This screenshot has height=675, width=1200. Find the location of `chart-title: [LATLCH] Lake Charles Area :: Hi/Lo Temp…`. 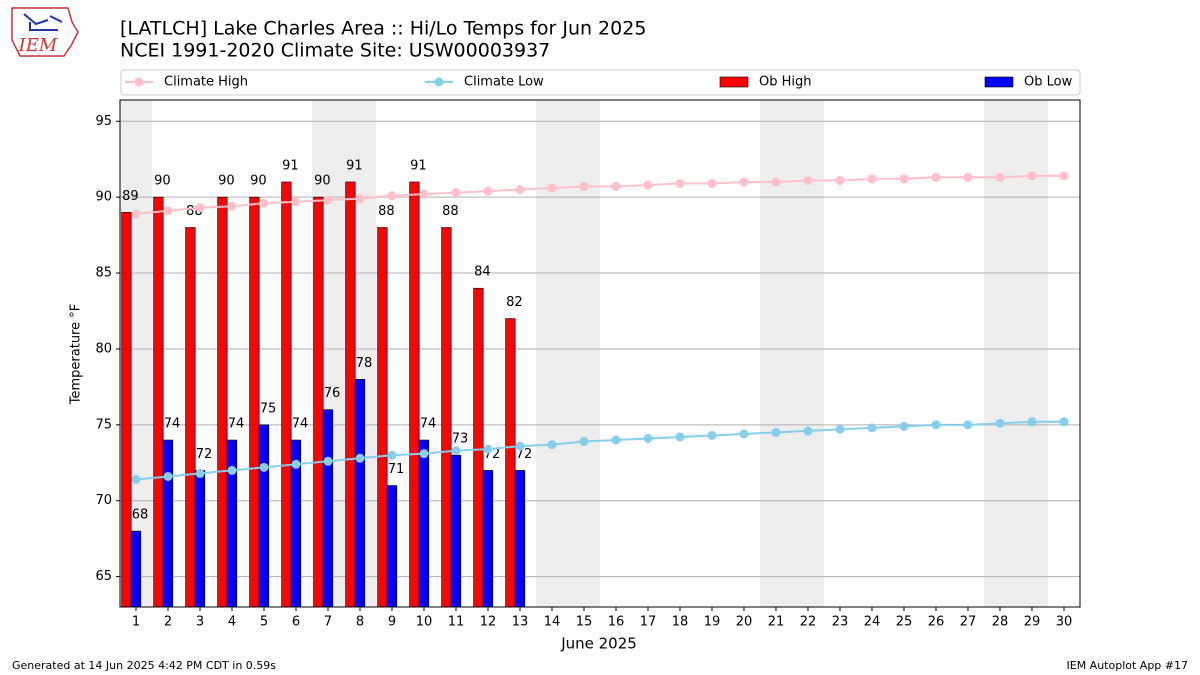

chart-title: [LATLCH] Lake Charles Area :: Hi/Lo Temp… is located at coordinates (383, 29).